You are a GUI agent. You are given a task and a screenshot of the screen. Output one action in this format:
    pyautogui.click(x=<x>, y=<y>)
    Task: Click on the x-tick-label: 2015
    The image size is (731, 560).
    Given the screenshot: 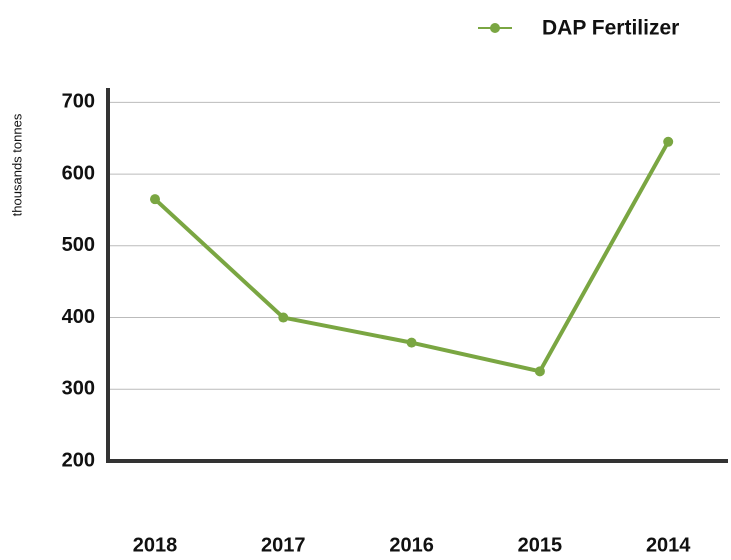 What is the action you would take?
    pyautogui.click(x=540, y=545)
    